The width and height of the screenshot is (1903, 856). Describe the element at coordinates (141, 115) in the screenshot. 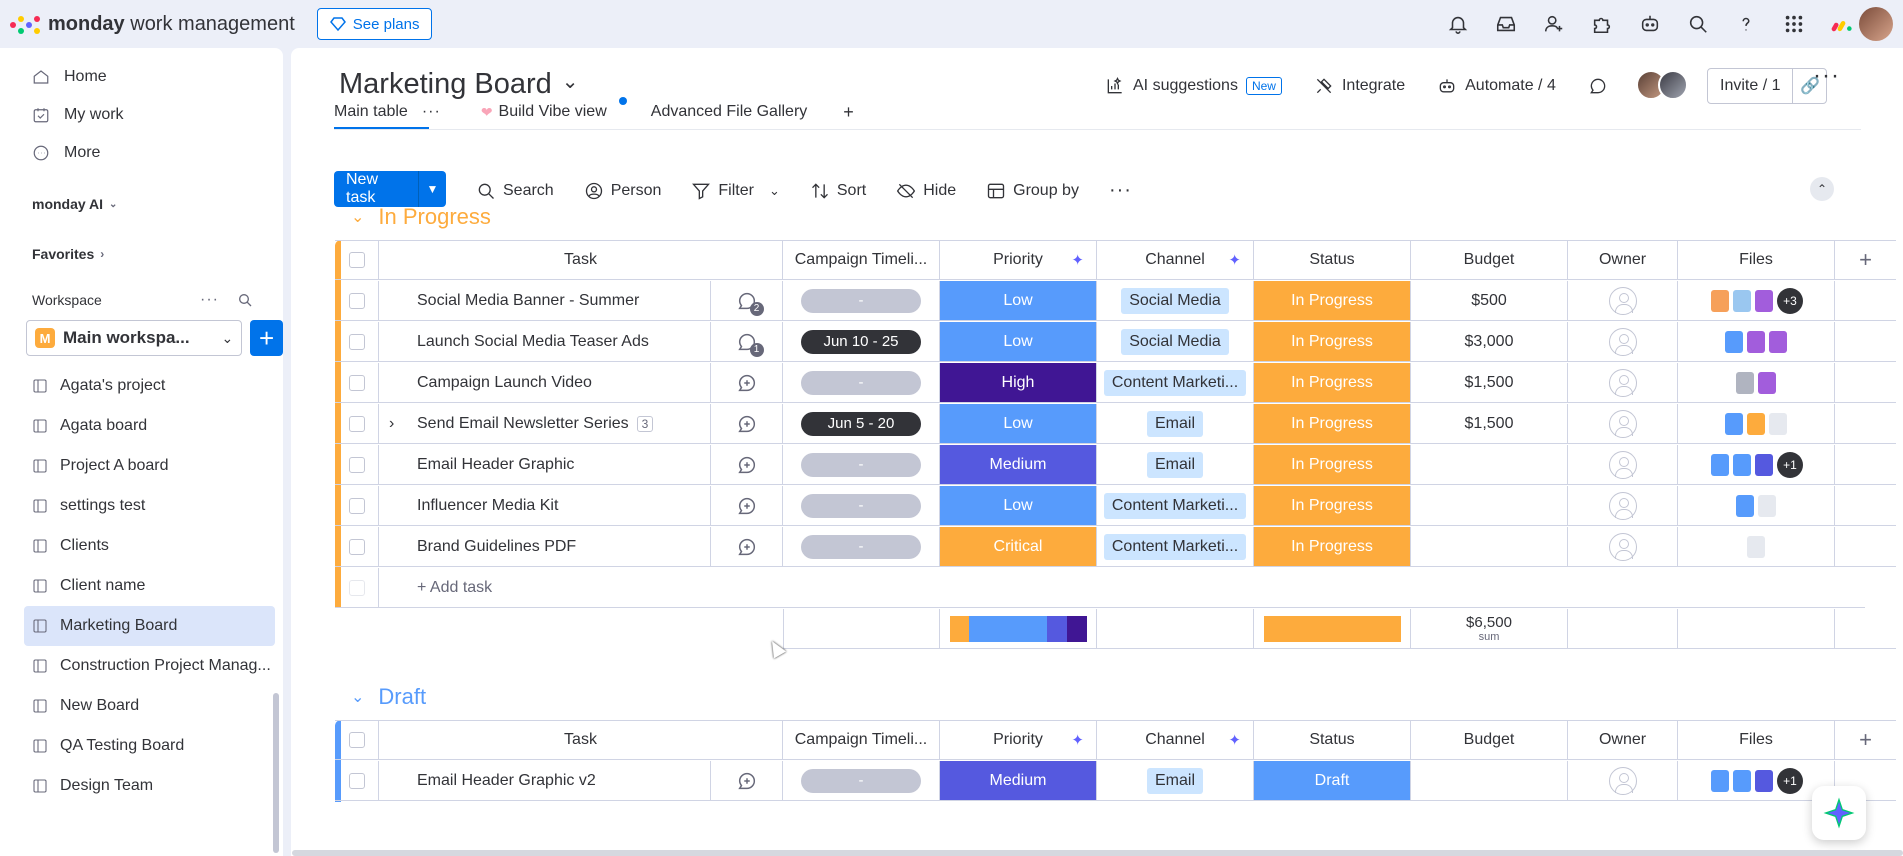

I see `nav-my-work: My work` at that location.